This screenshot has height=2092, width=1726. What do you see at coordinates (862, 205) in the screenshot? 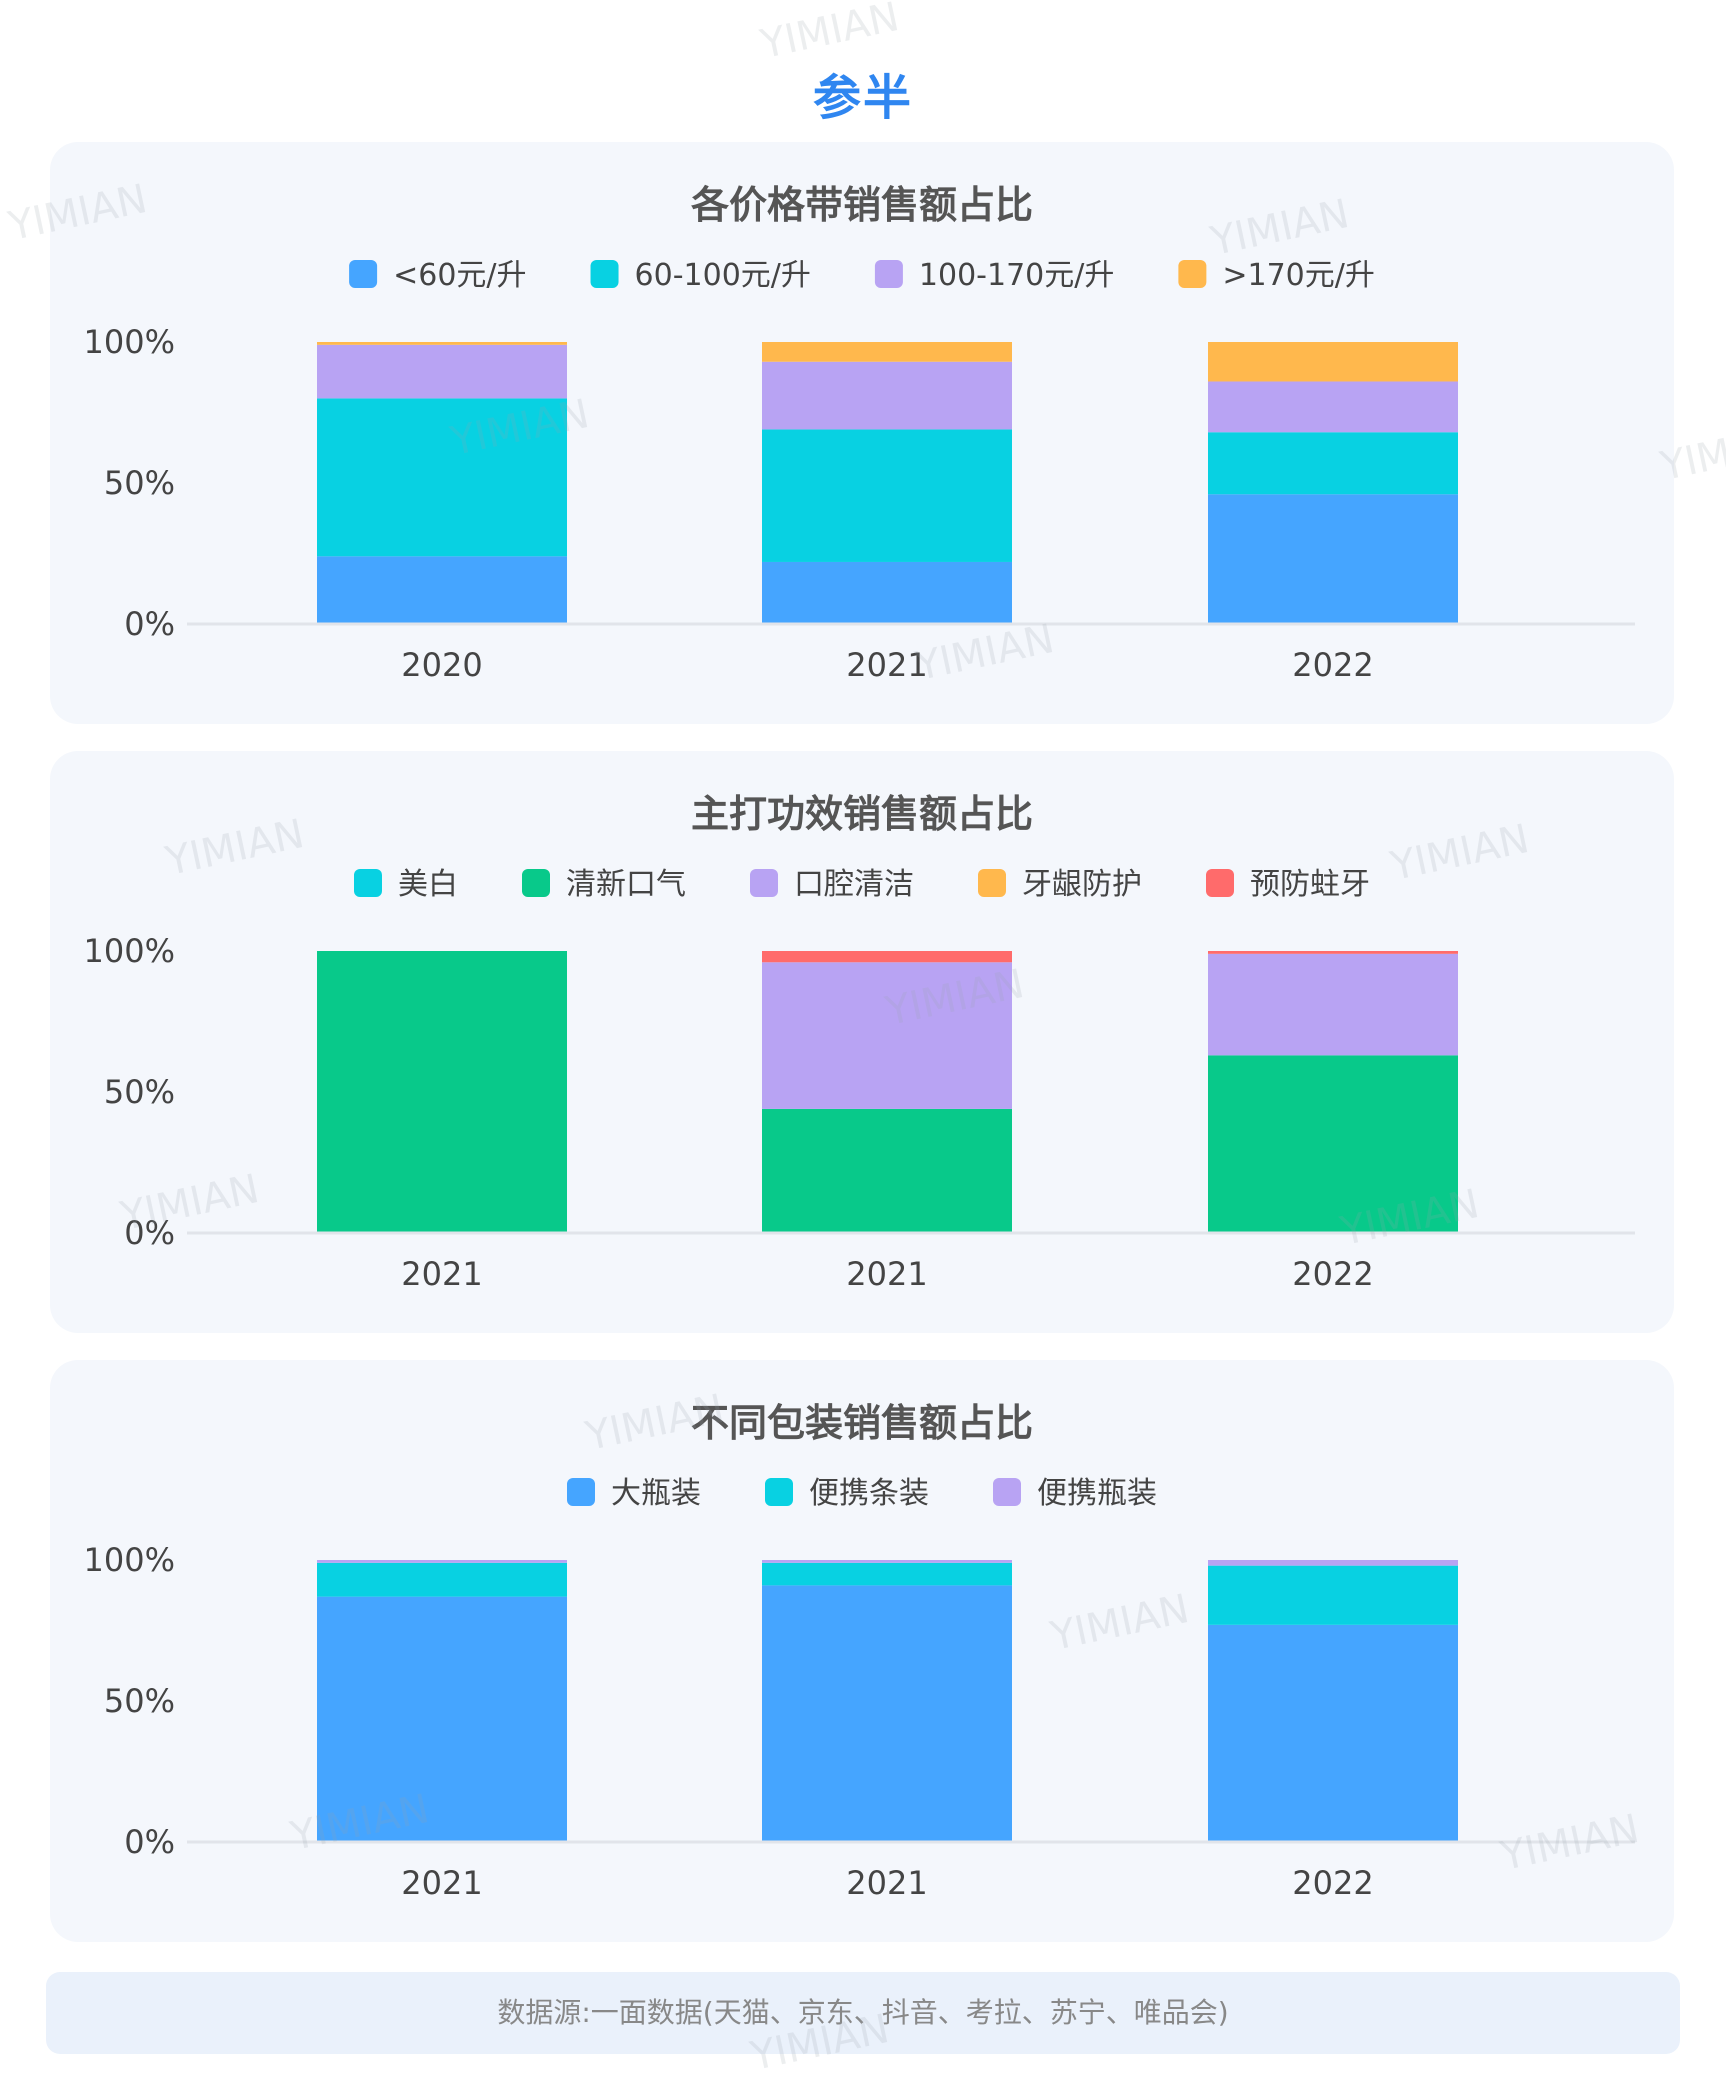
I see `chart-title: 各价格带销售额占比` at bounding box center [862, 205].